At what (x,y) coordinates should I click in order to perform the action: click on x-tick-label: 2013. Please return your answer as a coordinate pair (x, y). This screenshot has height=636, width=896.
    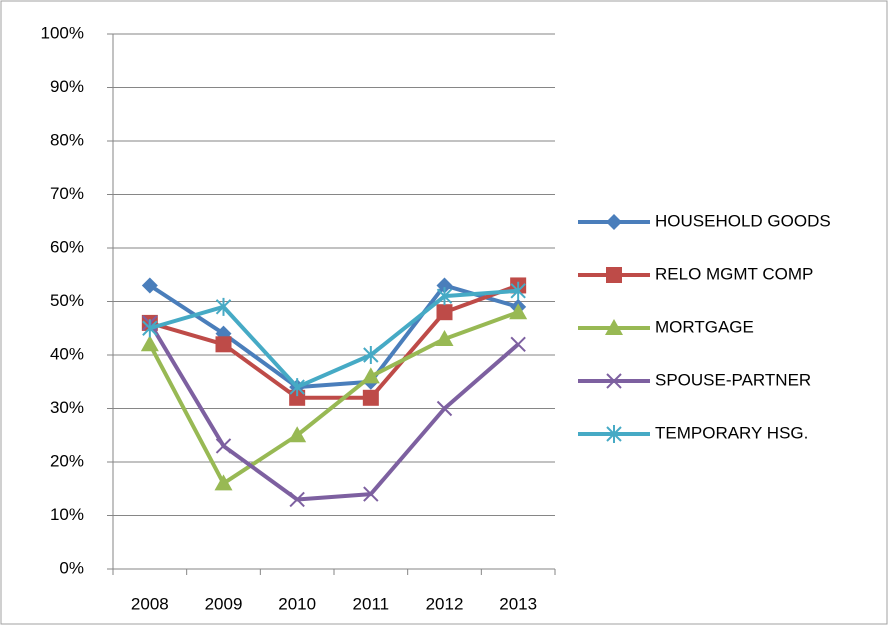
    Looking at the image, I should click on (518, 603).